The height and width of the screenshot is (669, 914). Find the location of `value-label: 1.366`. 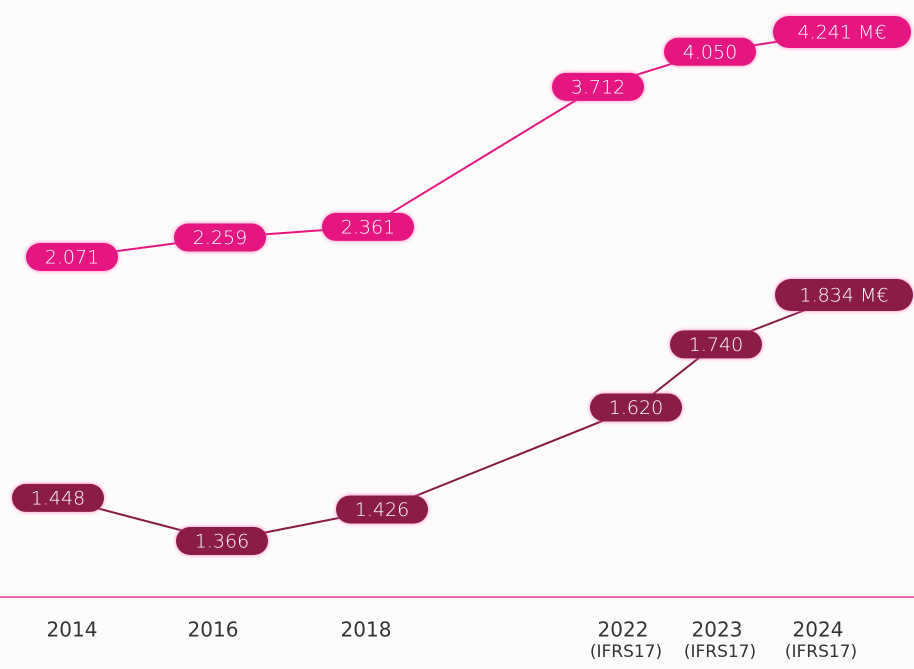

value-label: 1.366 is located at coordinates (222, 542).